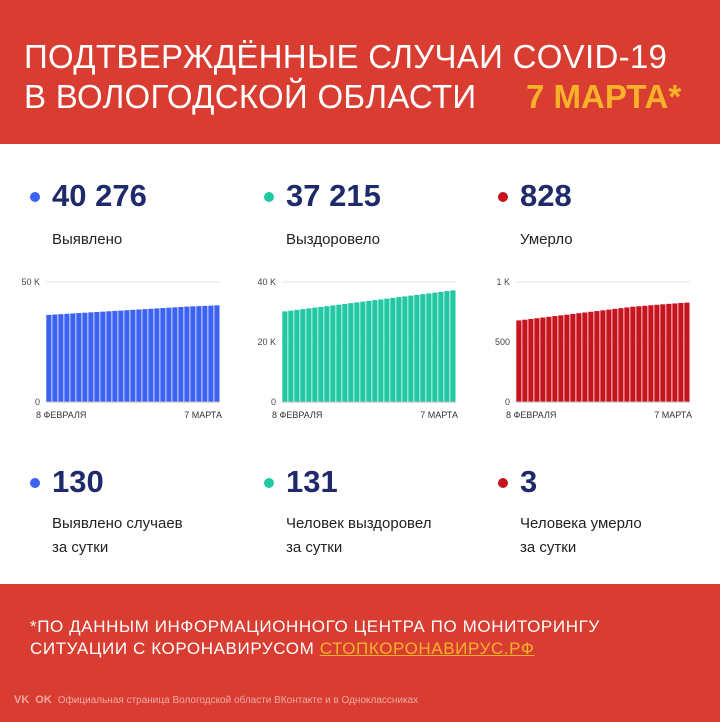 The image size is (720, 722). What do you see at coordinates (346, 56) in the screenshot?
I see `page-title-line1: ПОДТВЕРЖДЁННЫЕ СЛУЧАИ COVID-19` at bounding box center [346, 56].